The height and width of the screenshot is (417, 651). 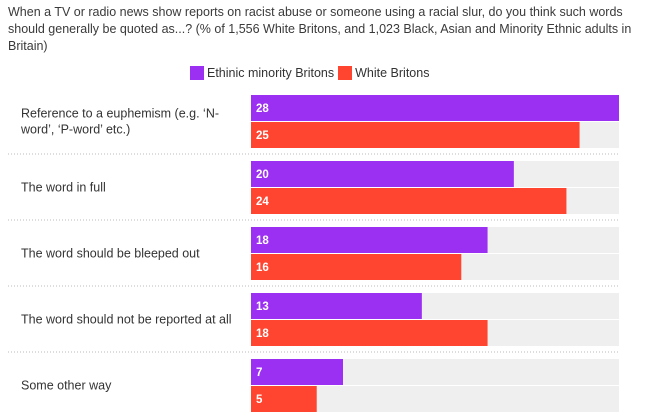 I want to click on category-label-line: The word should not be reported at all, so click(x=126, y=320).